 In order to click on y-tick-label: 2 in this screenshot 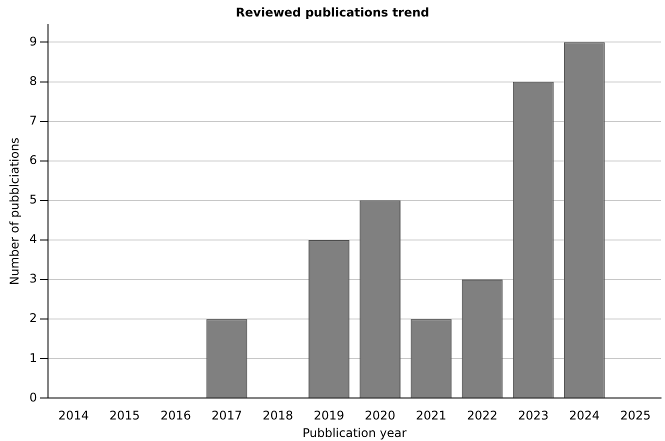, I will do `click(33, 318)`.